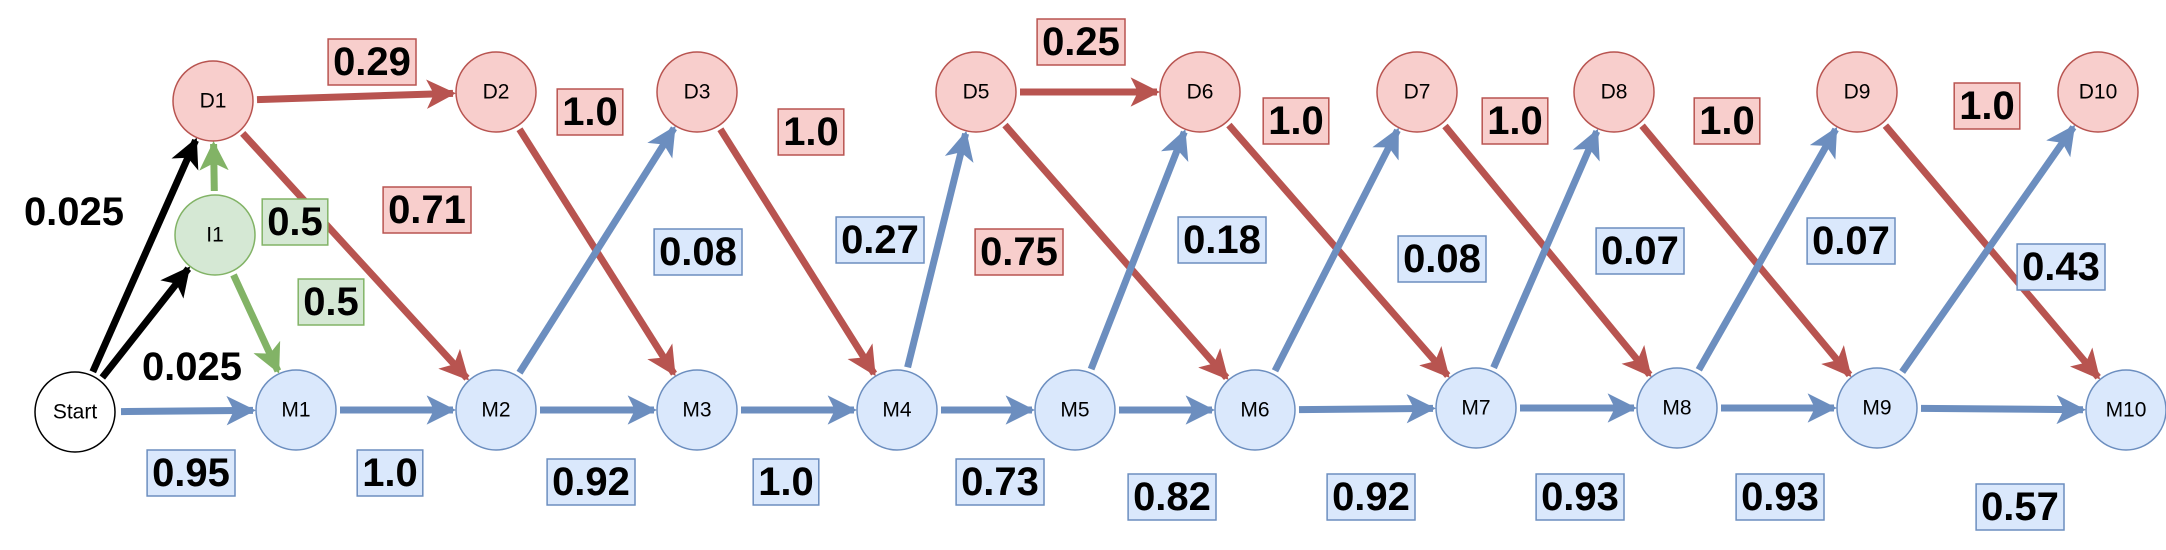 The height and width of the screenshot is (550, 2166). I want to click on node-d2: D2, so click(496, 92).